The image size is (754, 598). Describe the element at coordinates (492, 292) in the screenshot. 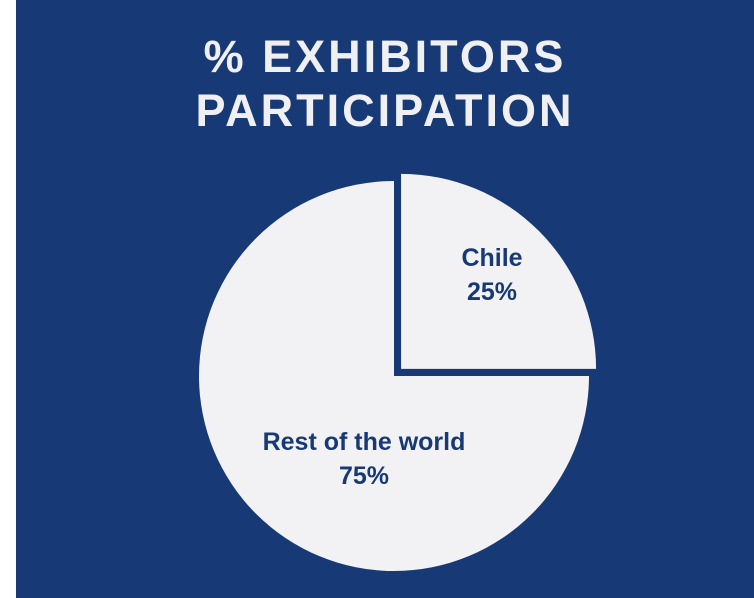

I see `slice-value-label: 25%` at that location.